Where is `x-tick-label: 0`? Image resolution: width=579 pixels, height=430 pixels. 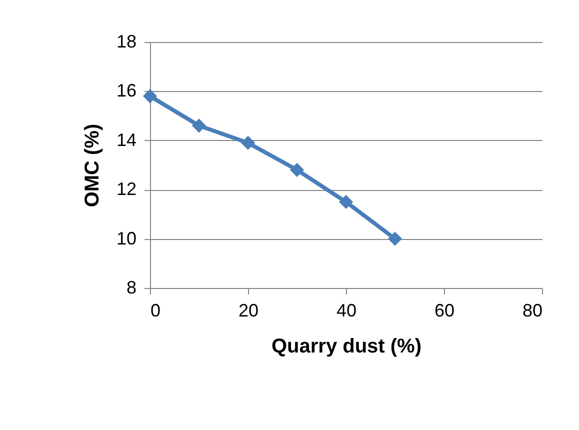 x-tick-label: 0 is located at coordinates (155, 310).